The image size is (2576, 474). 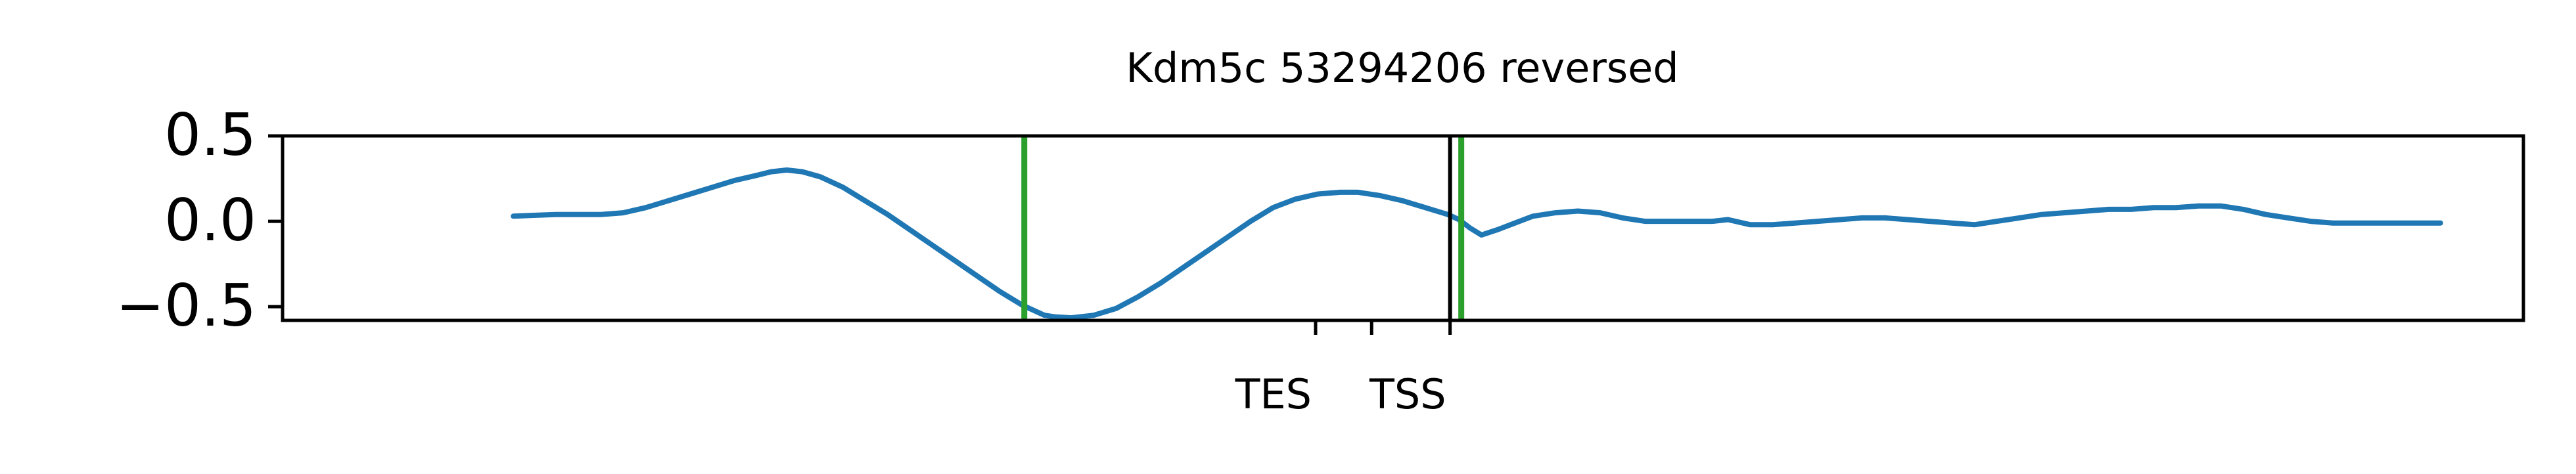 What do you see at coordinates (1273, 394) in the screenshot?
I see `x-tick-label-0: TES` at bounding box center [1273, 394].